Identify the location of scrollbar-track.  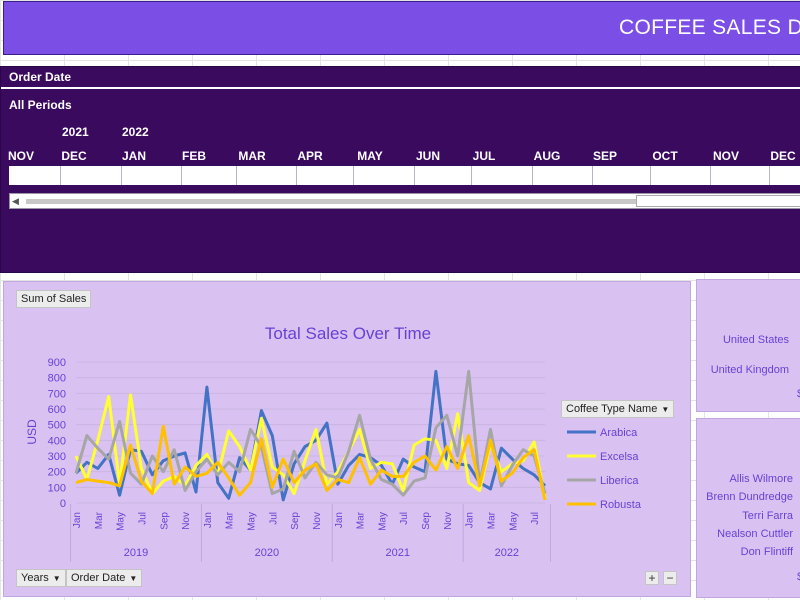
(331, 201).